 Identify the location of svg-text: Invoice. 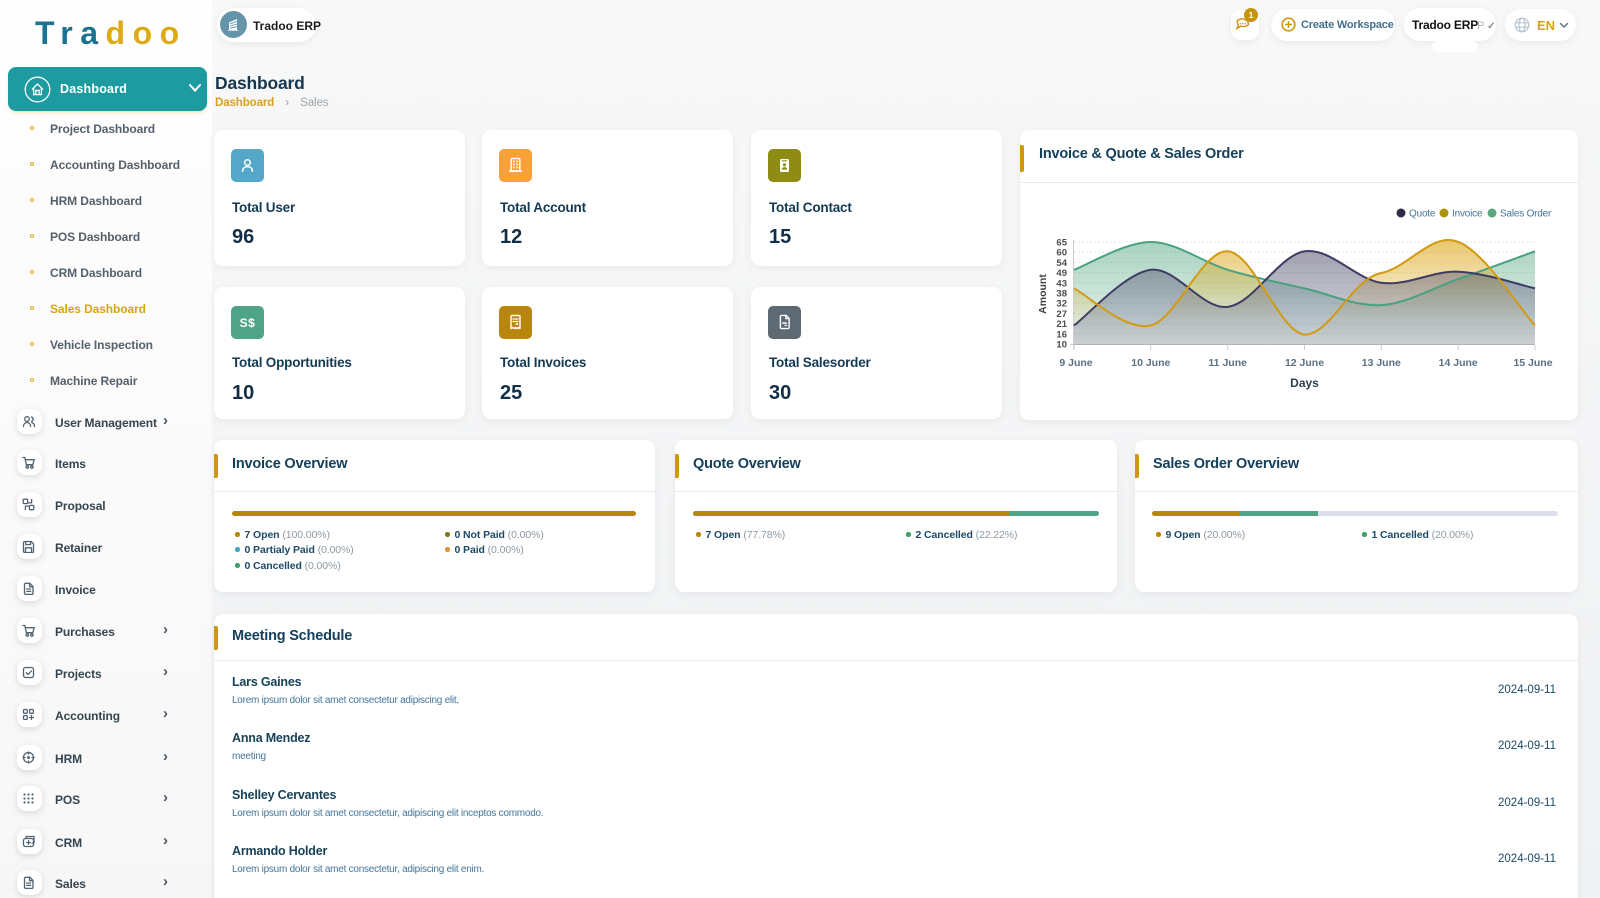
(1467, 214).